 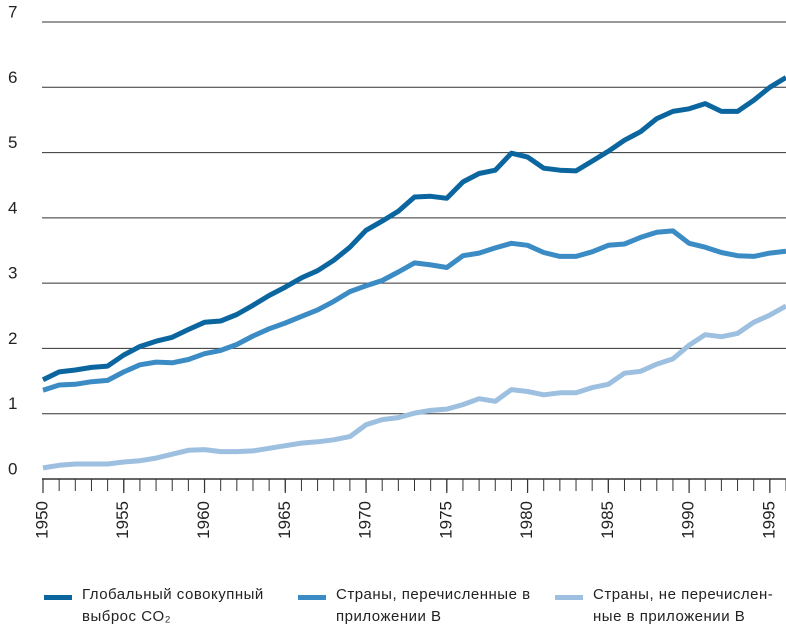 I want to click on x-tick-label: 1995, so click(x=768, y=520).